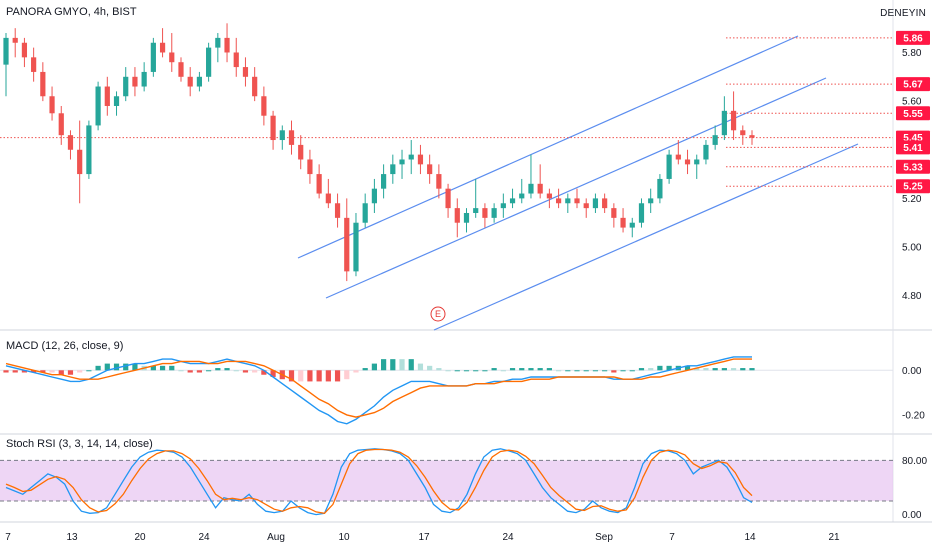 The image size is (932, 550). What do you see at coordinates (912, 199) in the screenshot?
I see `price-tick-label: 5.20` at bounding box center [912, 199].